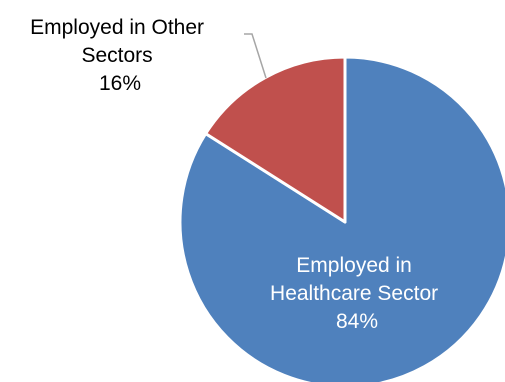  Describe the element at coordinates (354, 265) in the screenshot. I see `slice-label-healthcare-line1: Employed in` at that location.